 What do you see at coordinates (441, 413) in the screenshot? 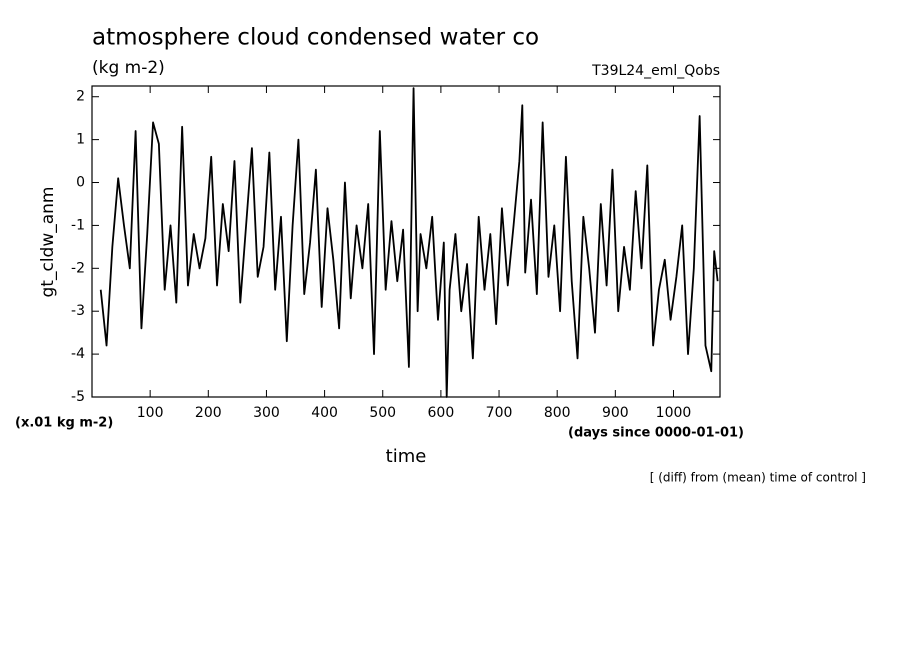
I see `x-tick-label: 600` at bounding box center [441, 413].